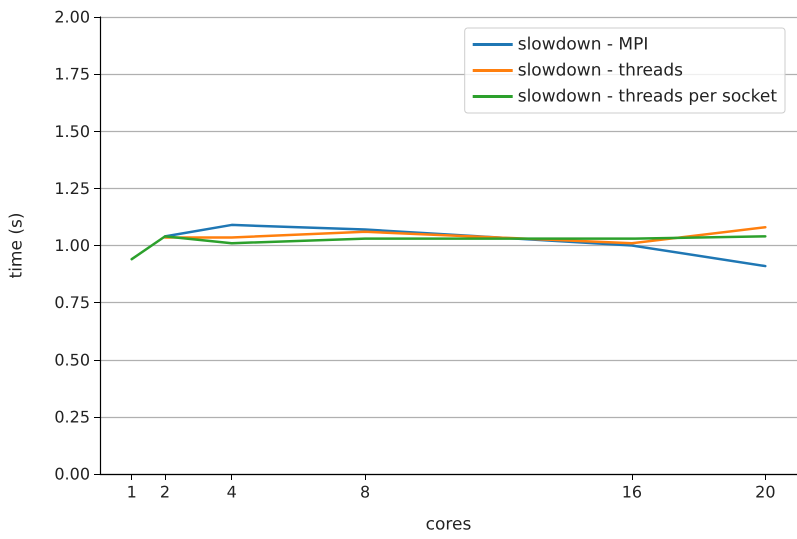  What do you see at coordinates (601, 70) in the screenshot?
I see `legend-label: slowdown - threads` at bounding box center [601, 70].